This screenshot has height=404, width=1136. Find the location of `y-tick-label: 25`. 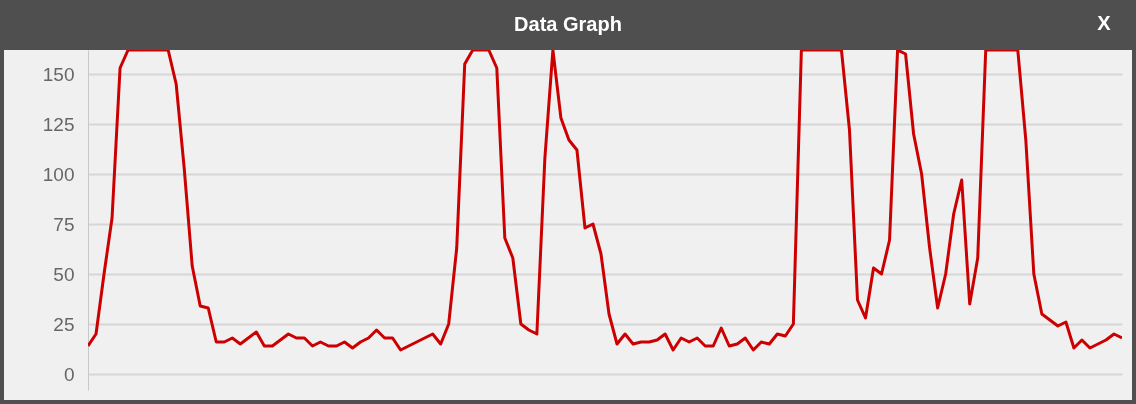

y-tick-label: 25 is located at coordinates (64, 324).